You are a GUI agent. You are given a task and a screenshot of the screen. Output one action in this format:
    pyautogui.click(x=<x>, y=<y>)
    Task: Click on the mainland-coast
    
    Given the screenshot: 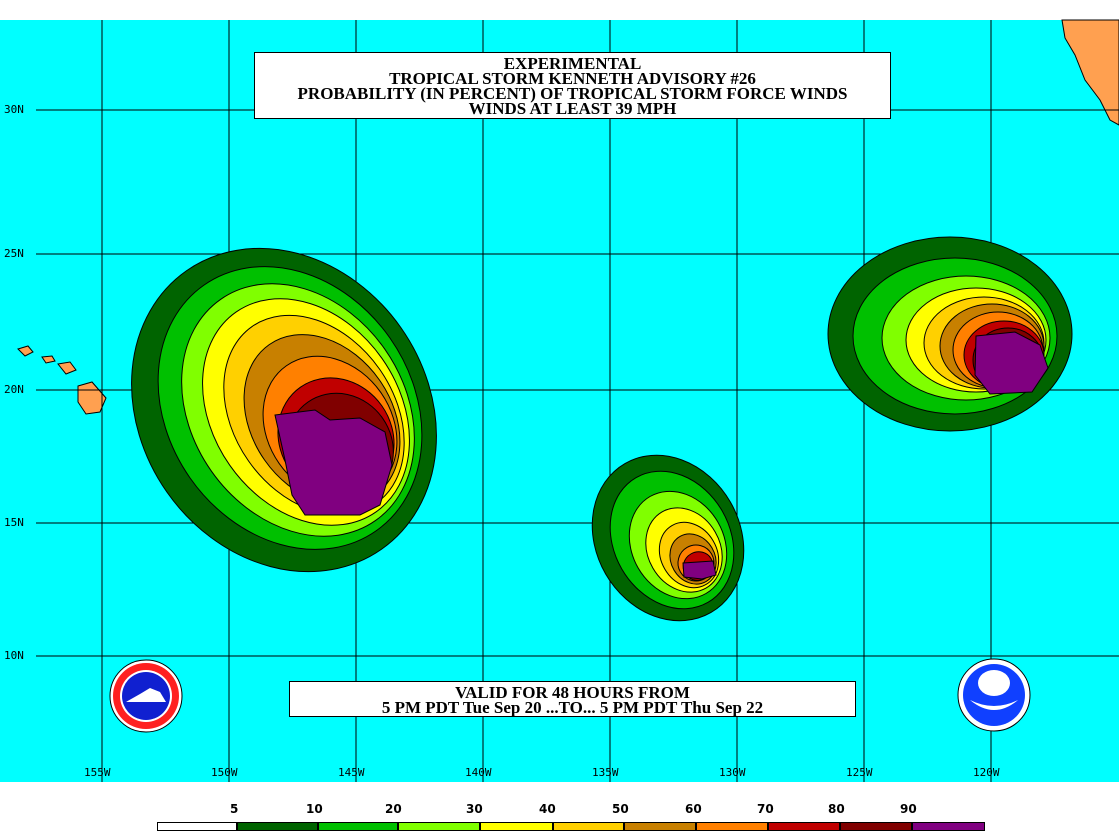 What is the action you would take?
    pyautogui.click(x=1090, y=72)
    